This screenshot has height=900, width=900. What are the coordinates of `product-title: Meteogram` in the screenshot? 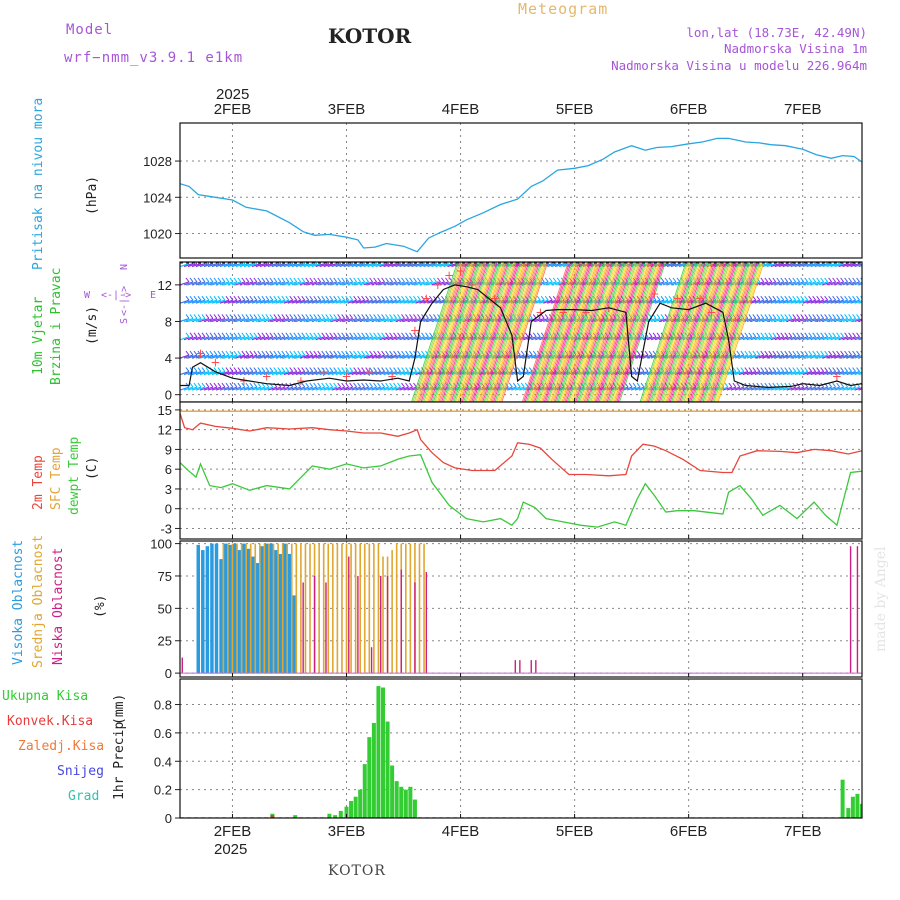 It's located at (563, 9).